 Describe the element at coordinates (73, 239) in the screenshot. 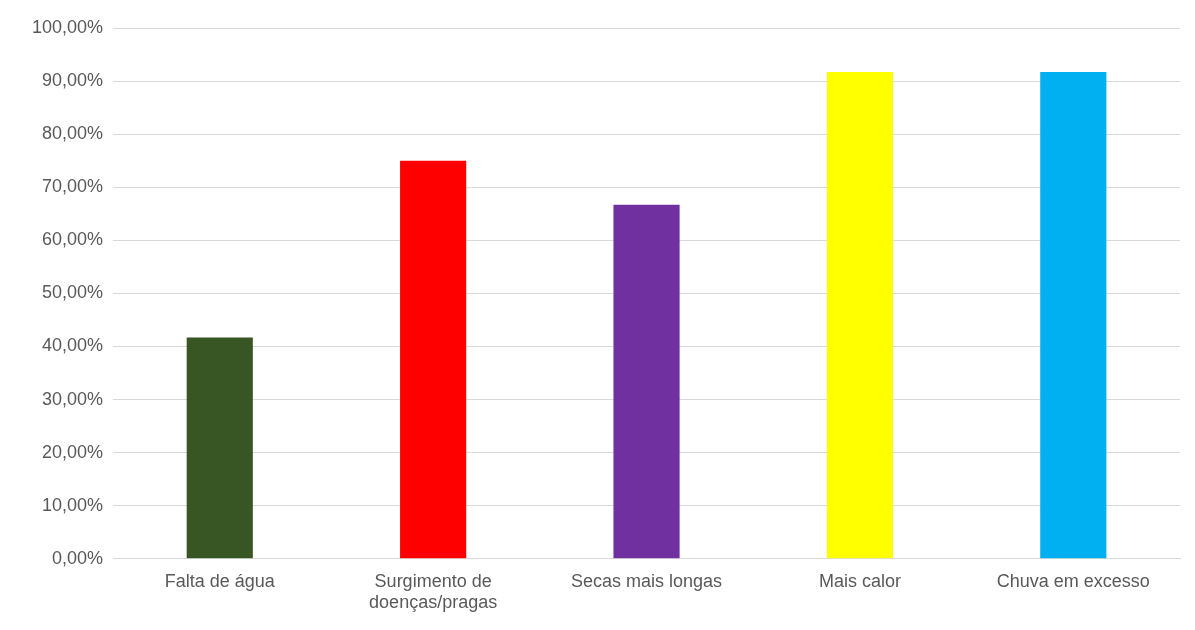

I see `y-tick-label: 60,00%` at that location.